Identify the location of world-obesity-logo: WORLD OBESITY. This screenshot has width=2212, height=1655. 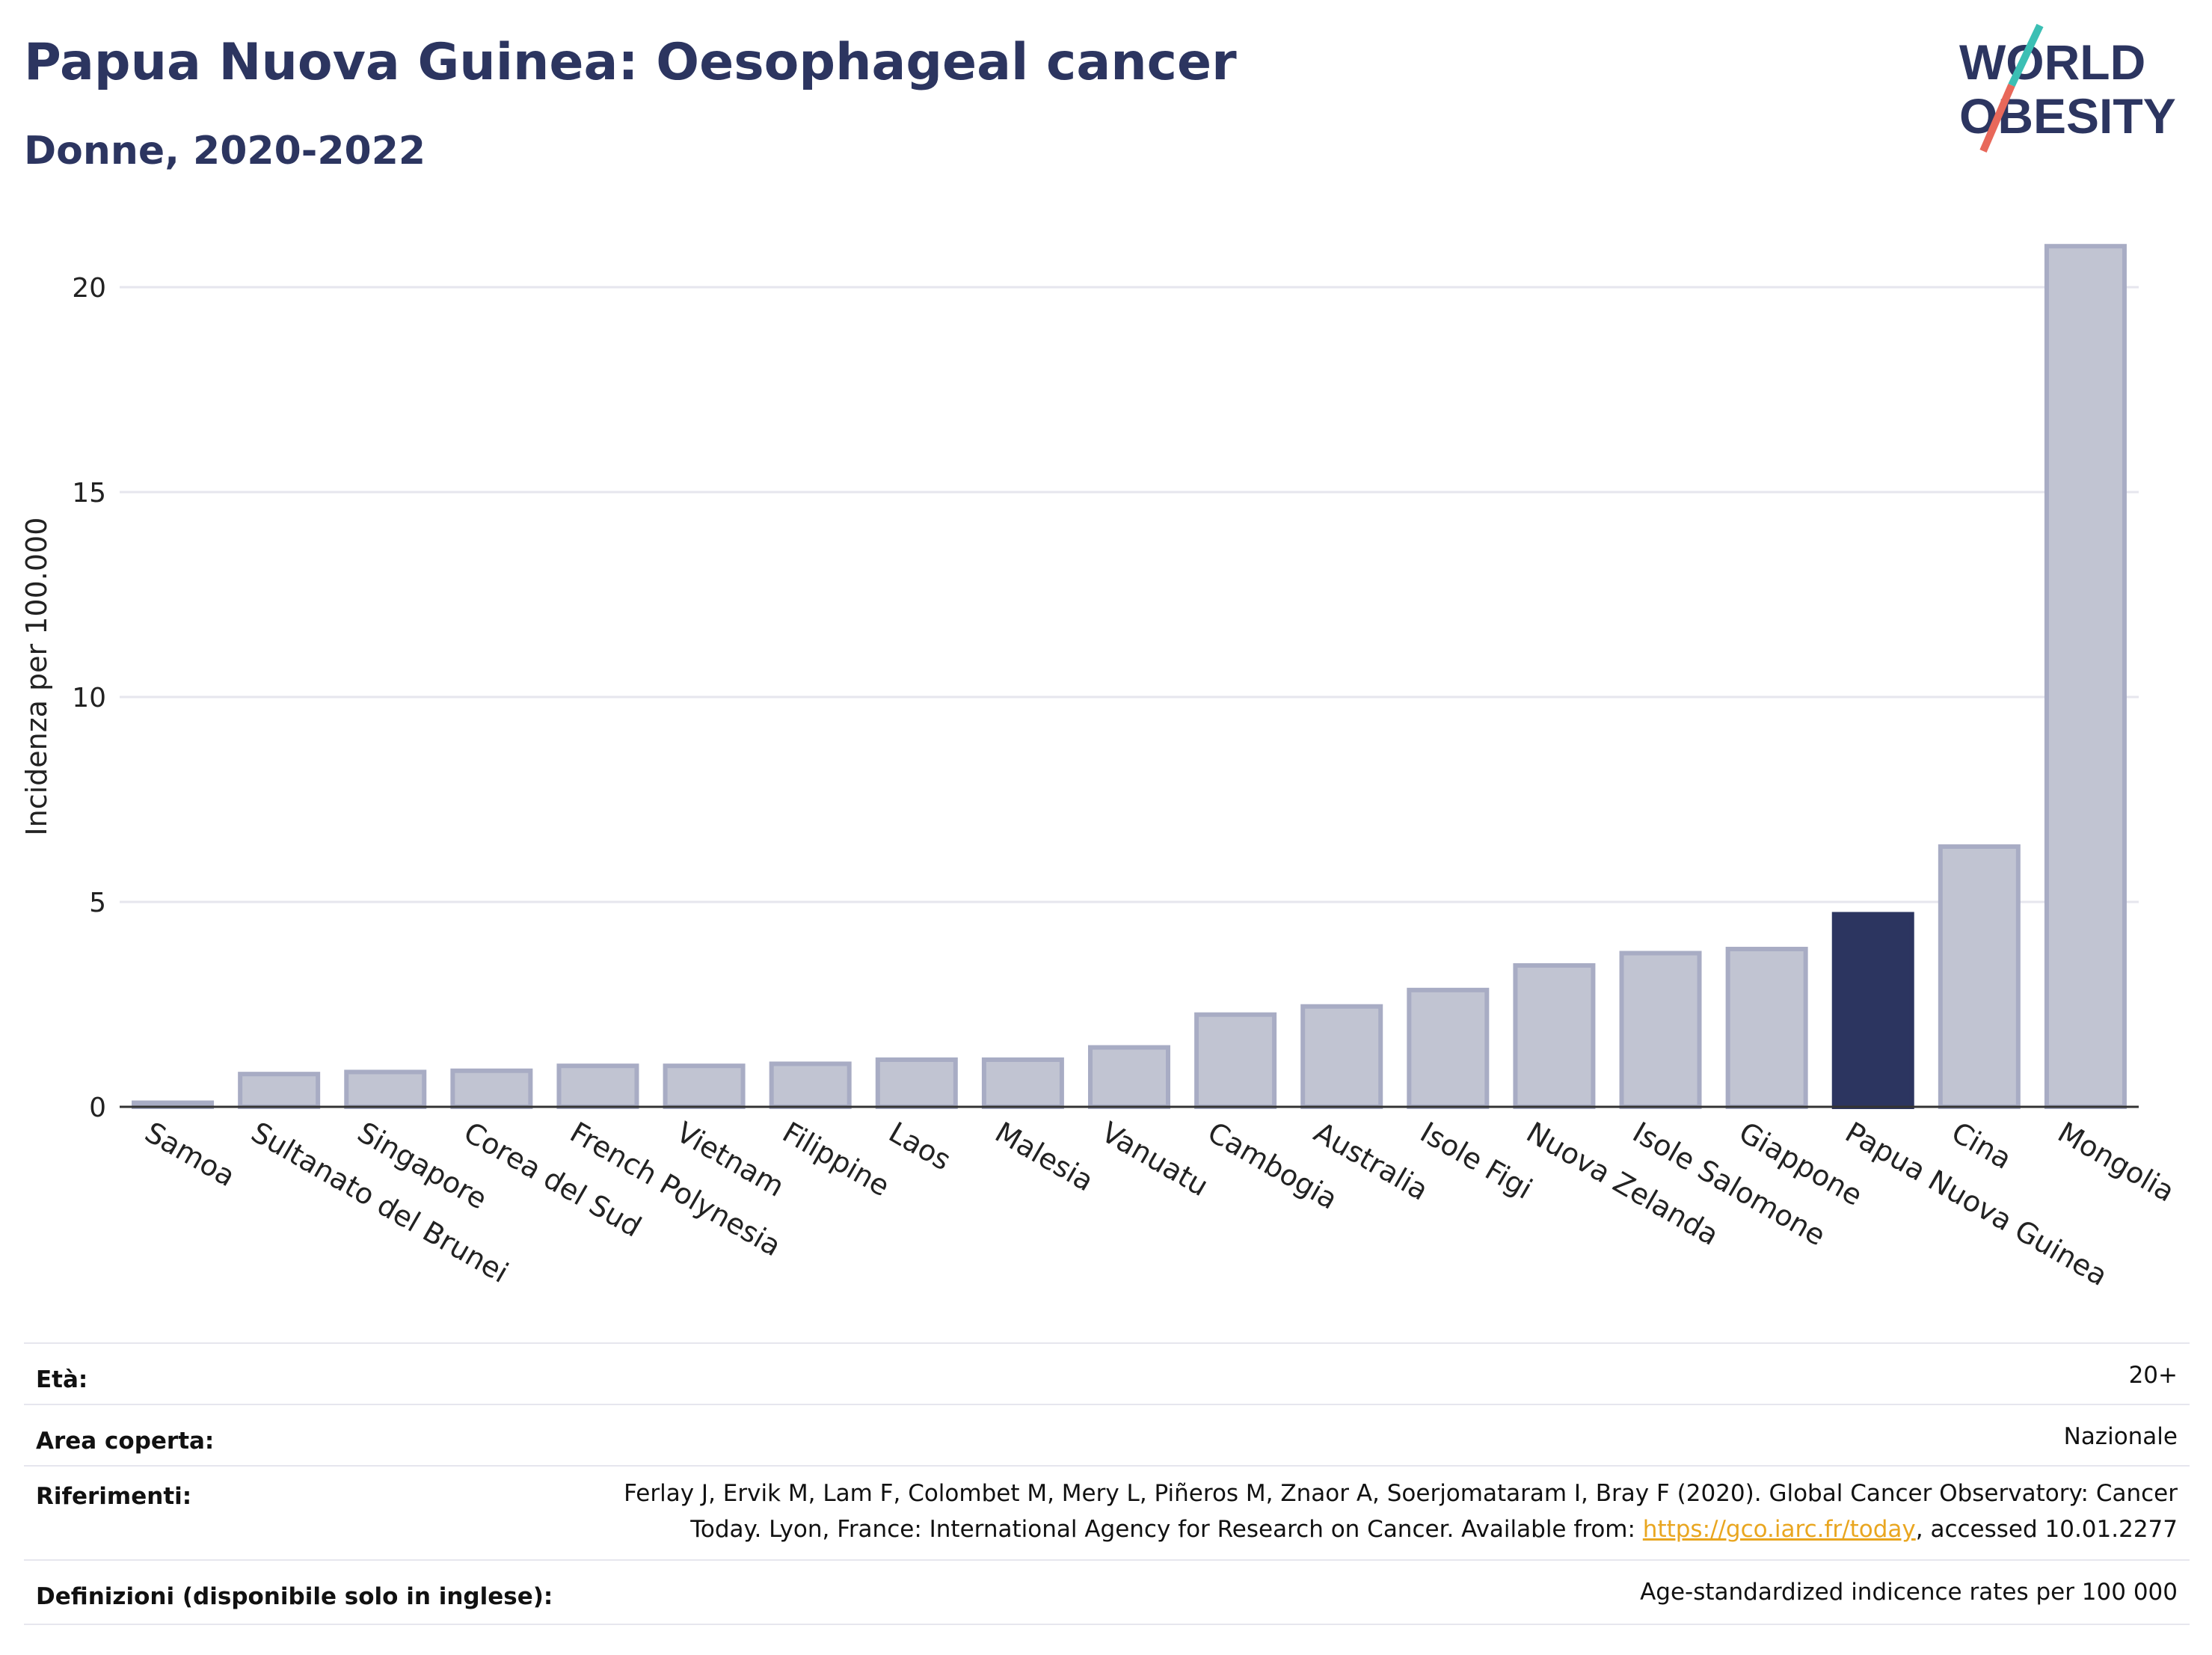
(2067, 88).